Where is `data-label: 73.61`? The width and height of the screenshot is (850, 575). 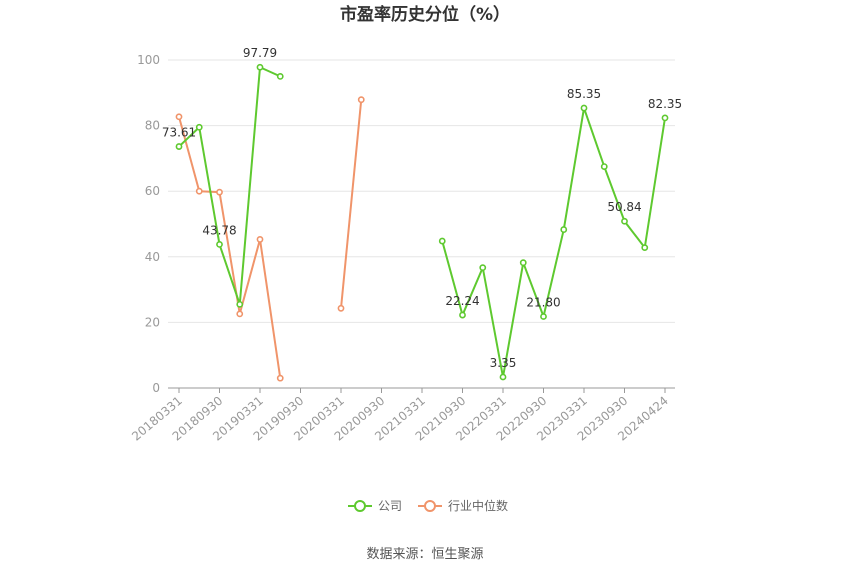 data-label: 73.61 is located at coordinates (179, 133).